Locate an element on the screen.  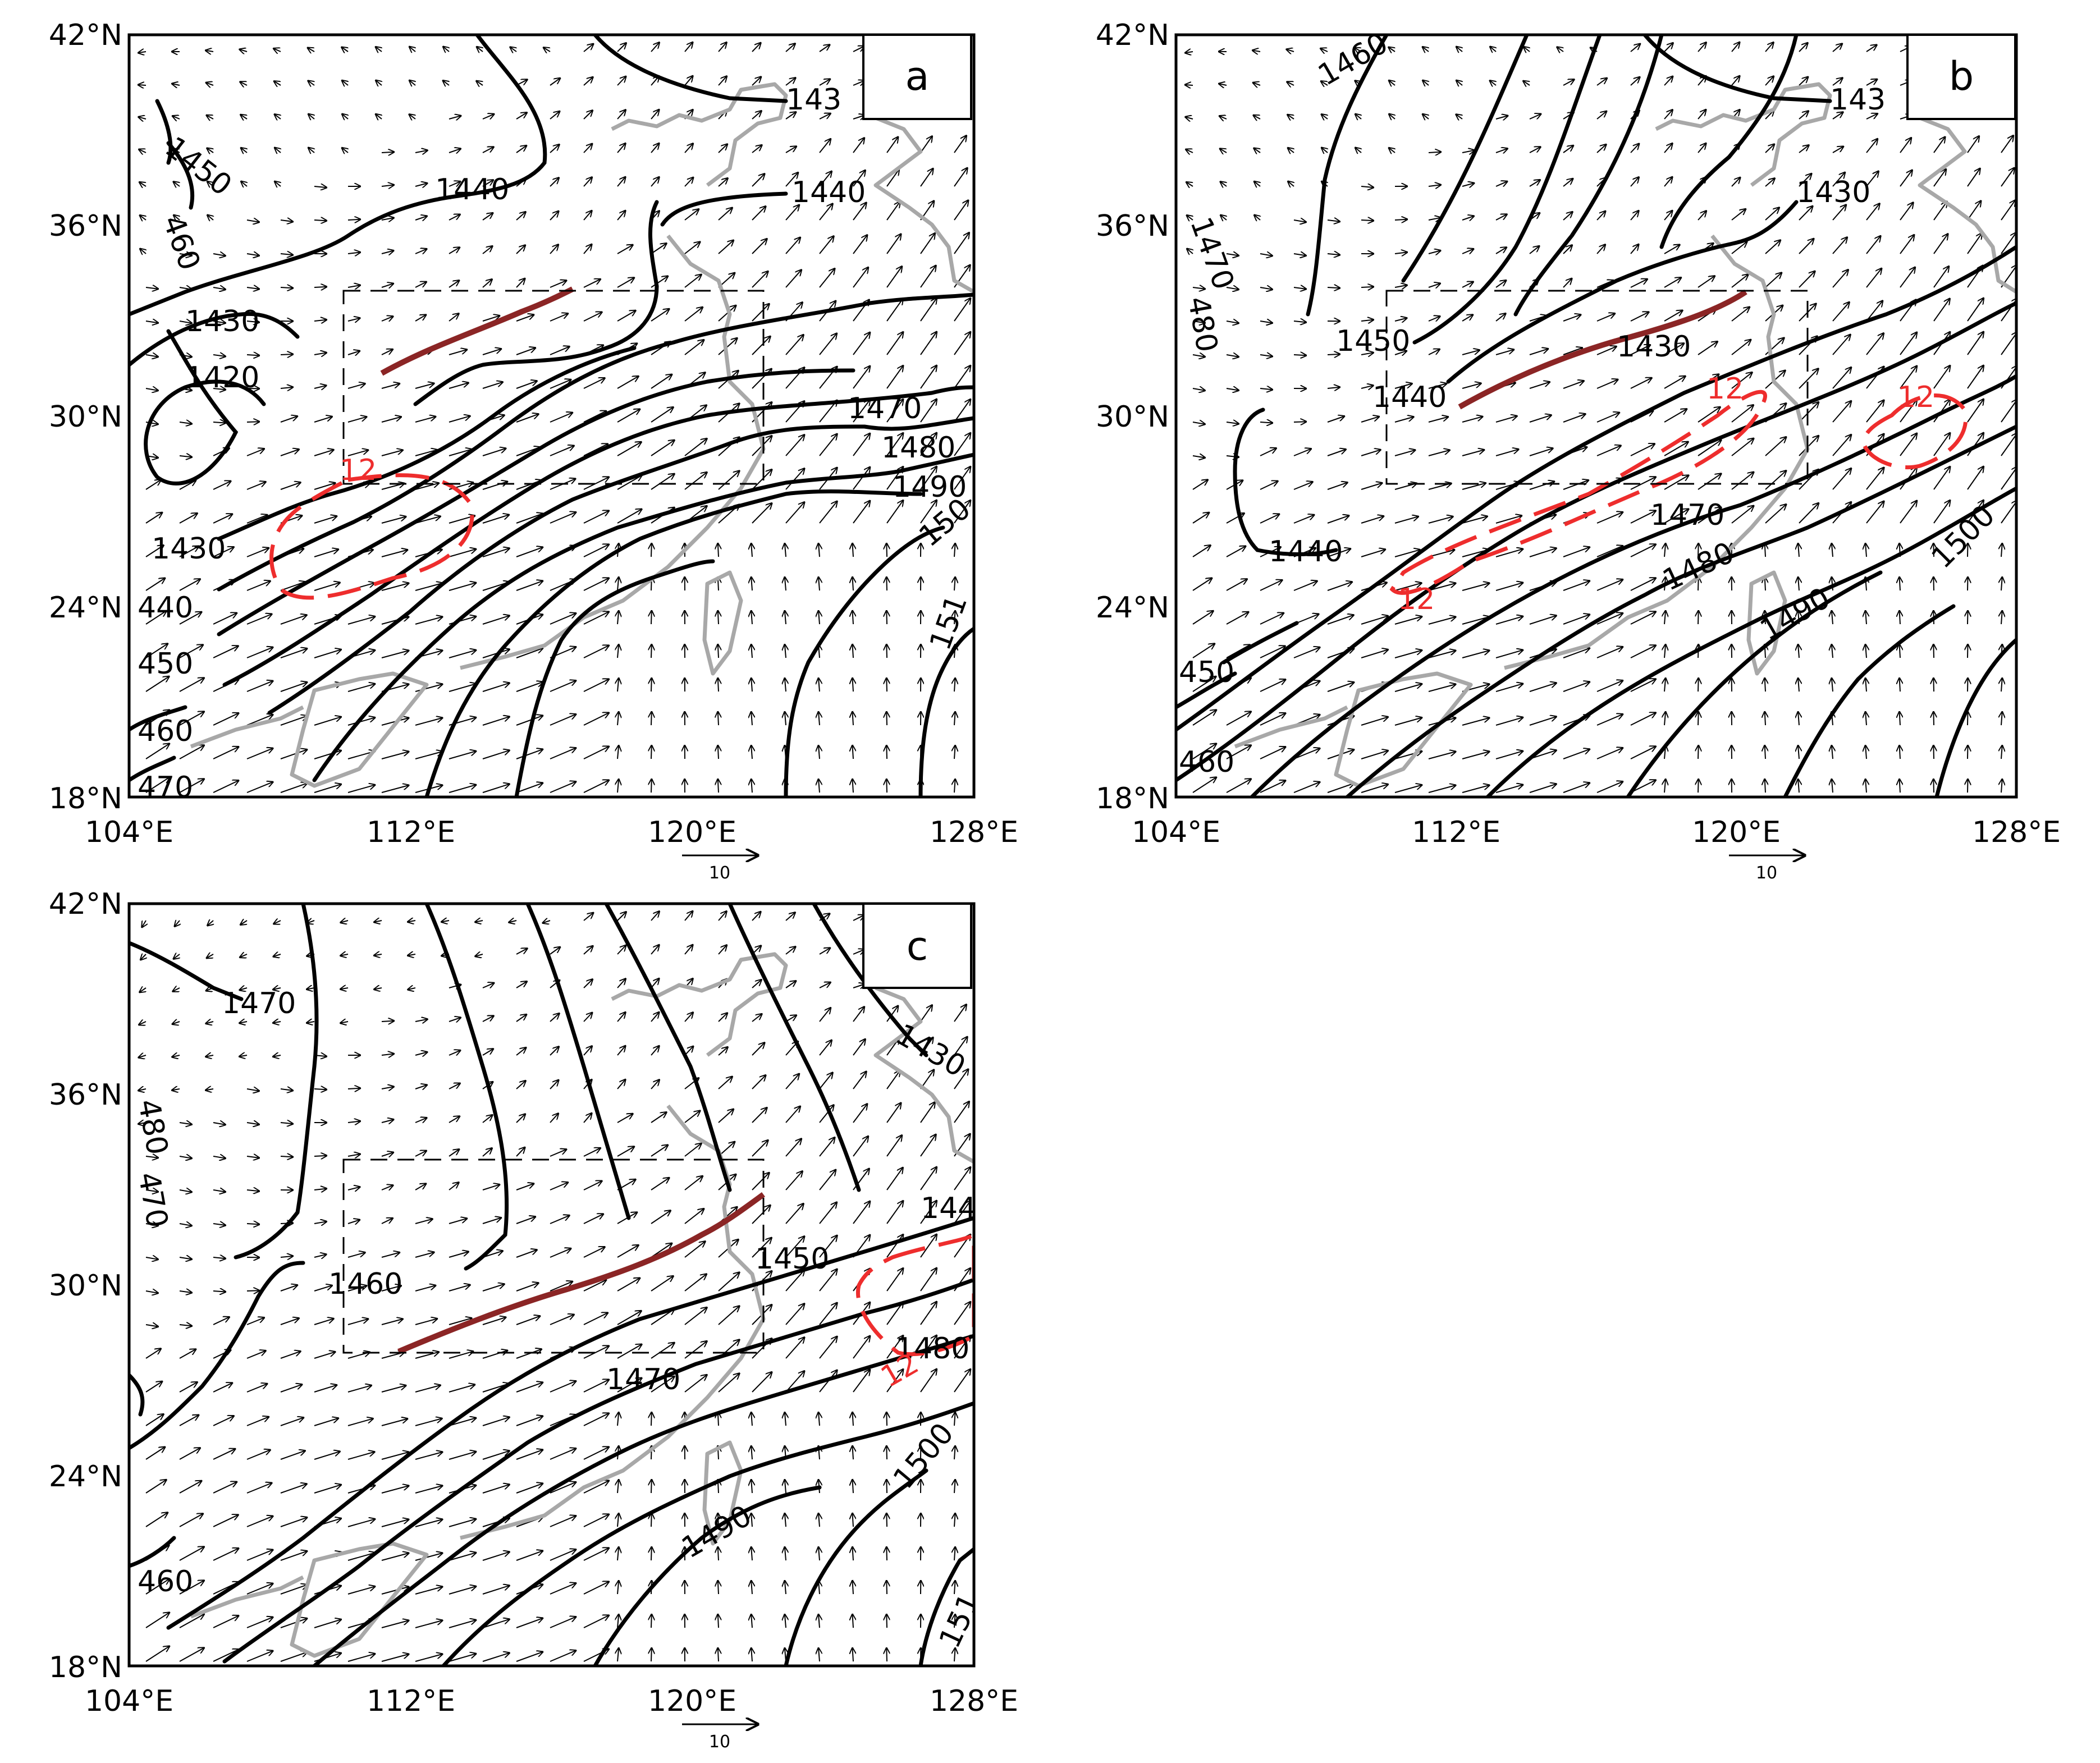
contour-label: 460 is located at coordinates (1206, 762).